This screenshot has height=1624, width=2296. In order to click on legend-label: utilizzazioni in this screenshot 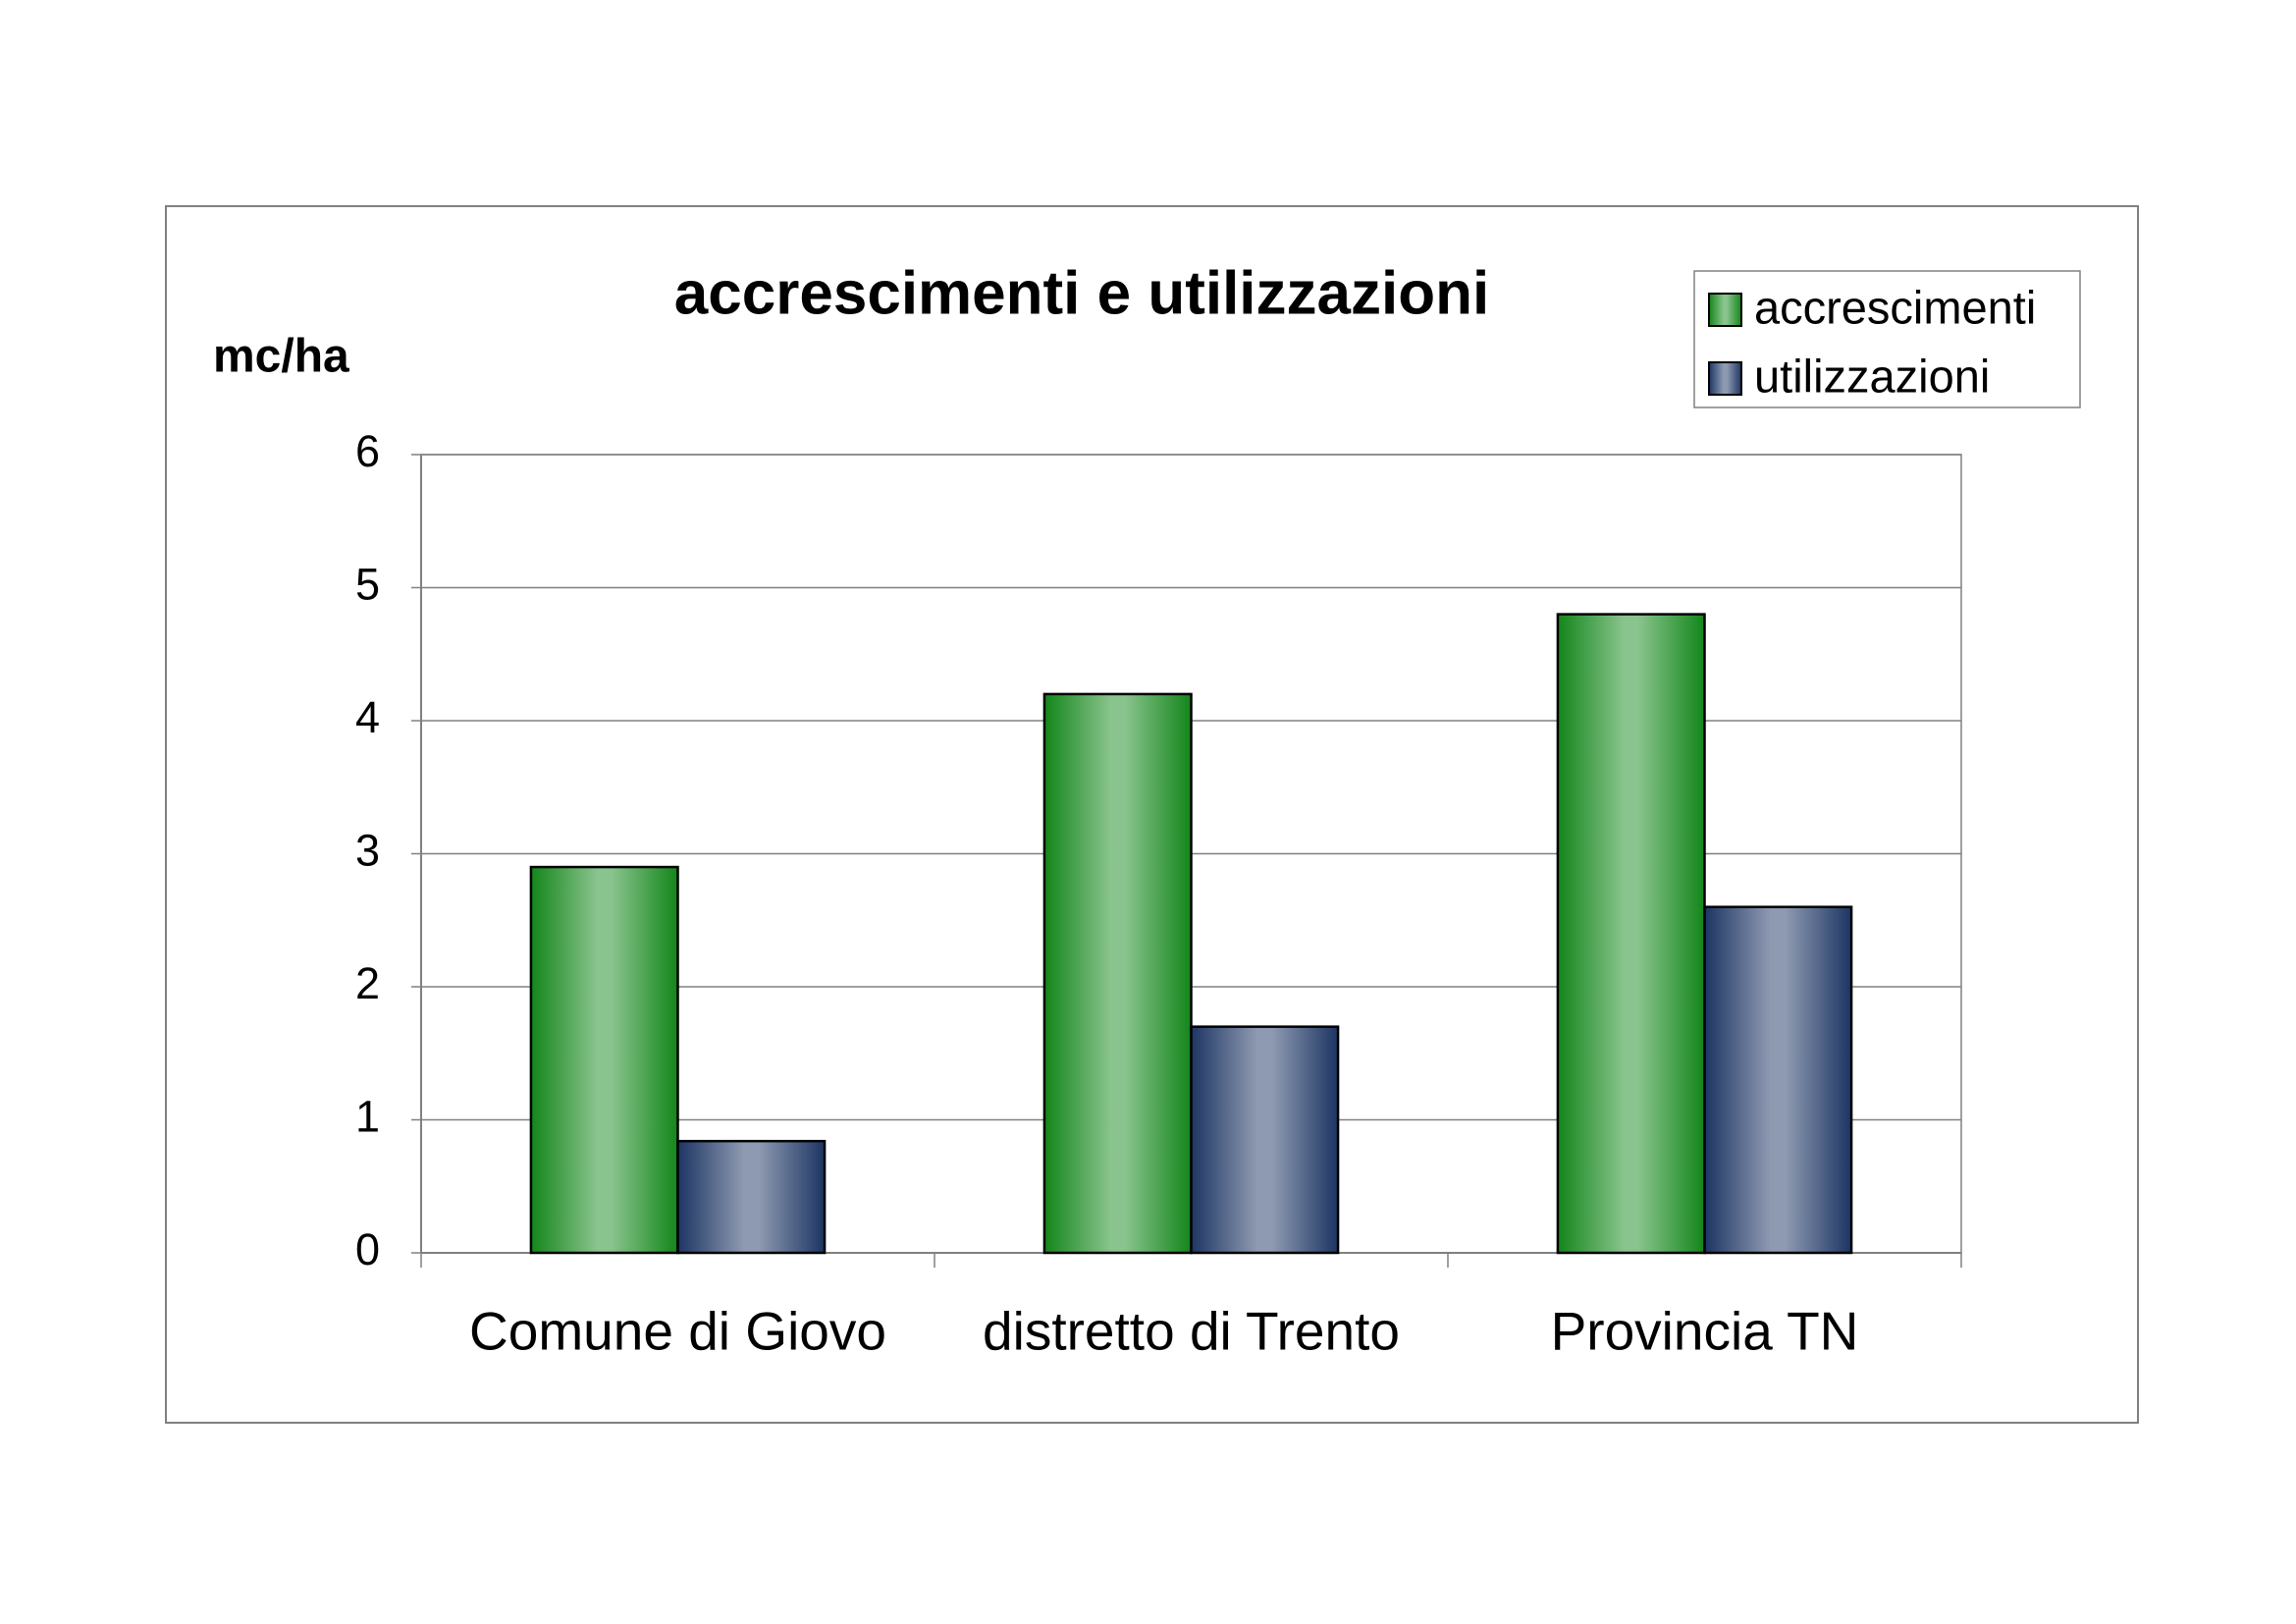, I will do `click(1872, 376)`.